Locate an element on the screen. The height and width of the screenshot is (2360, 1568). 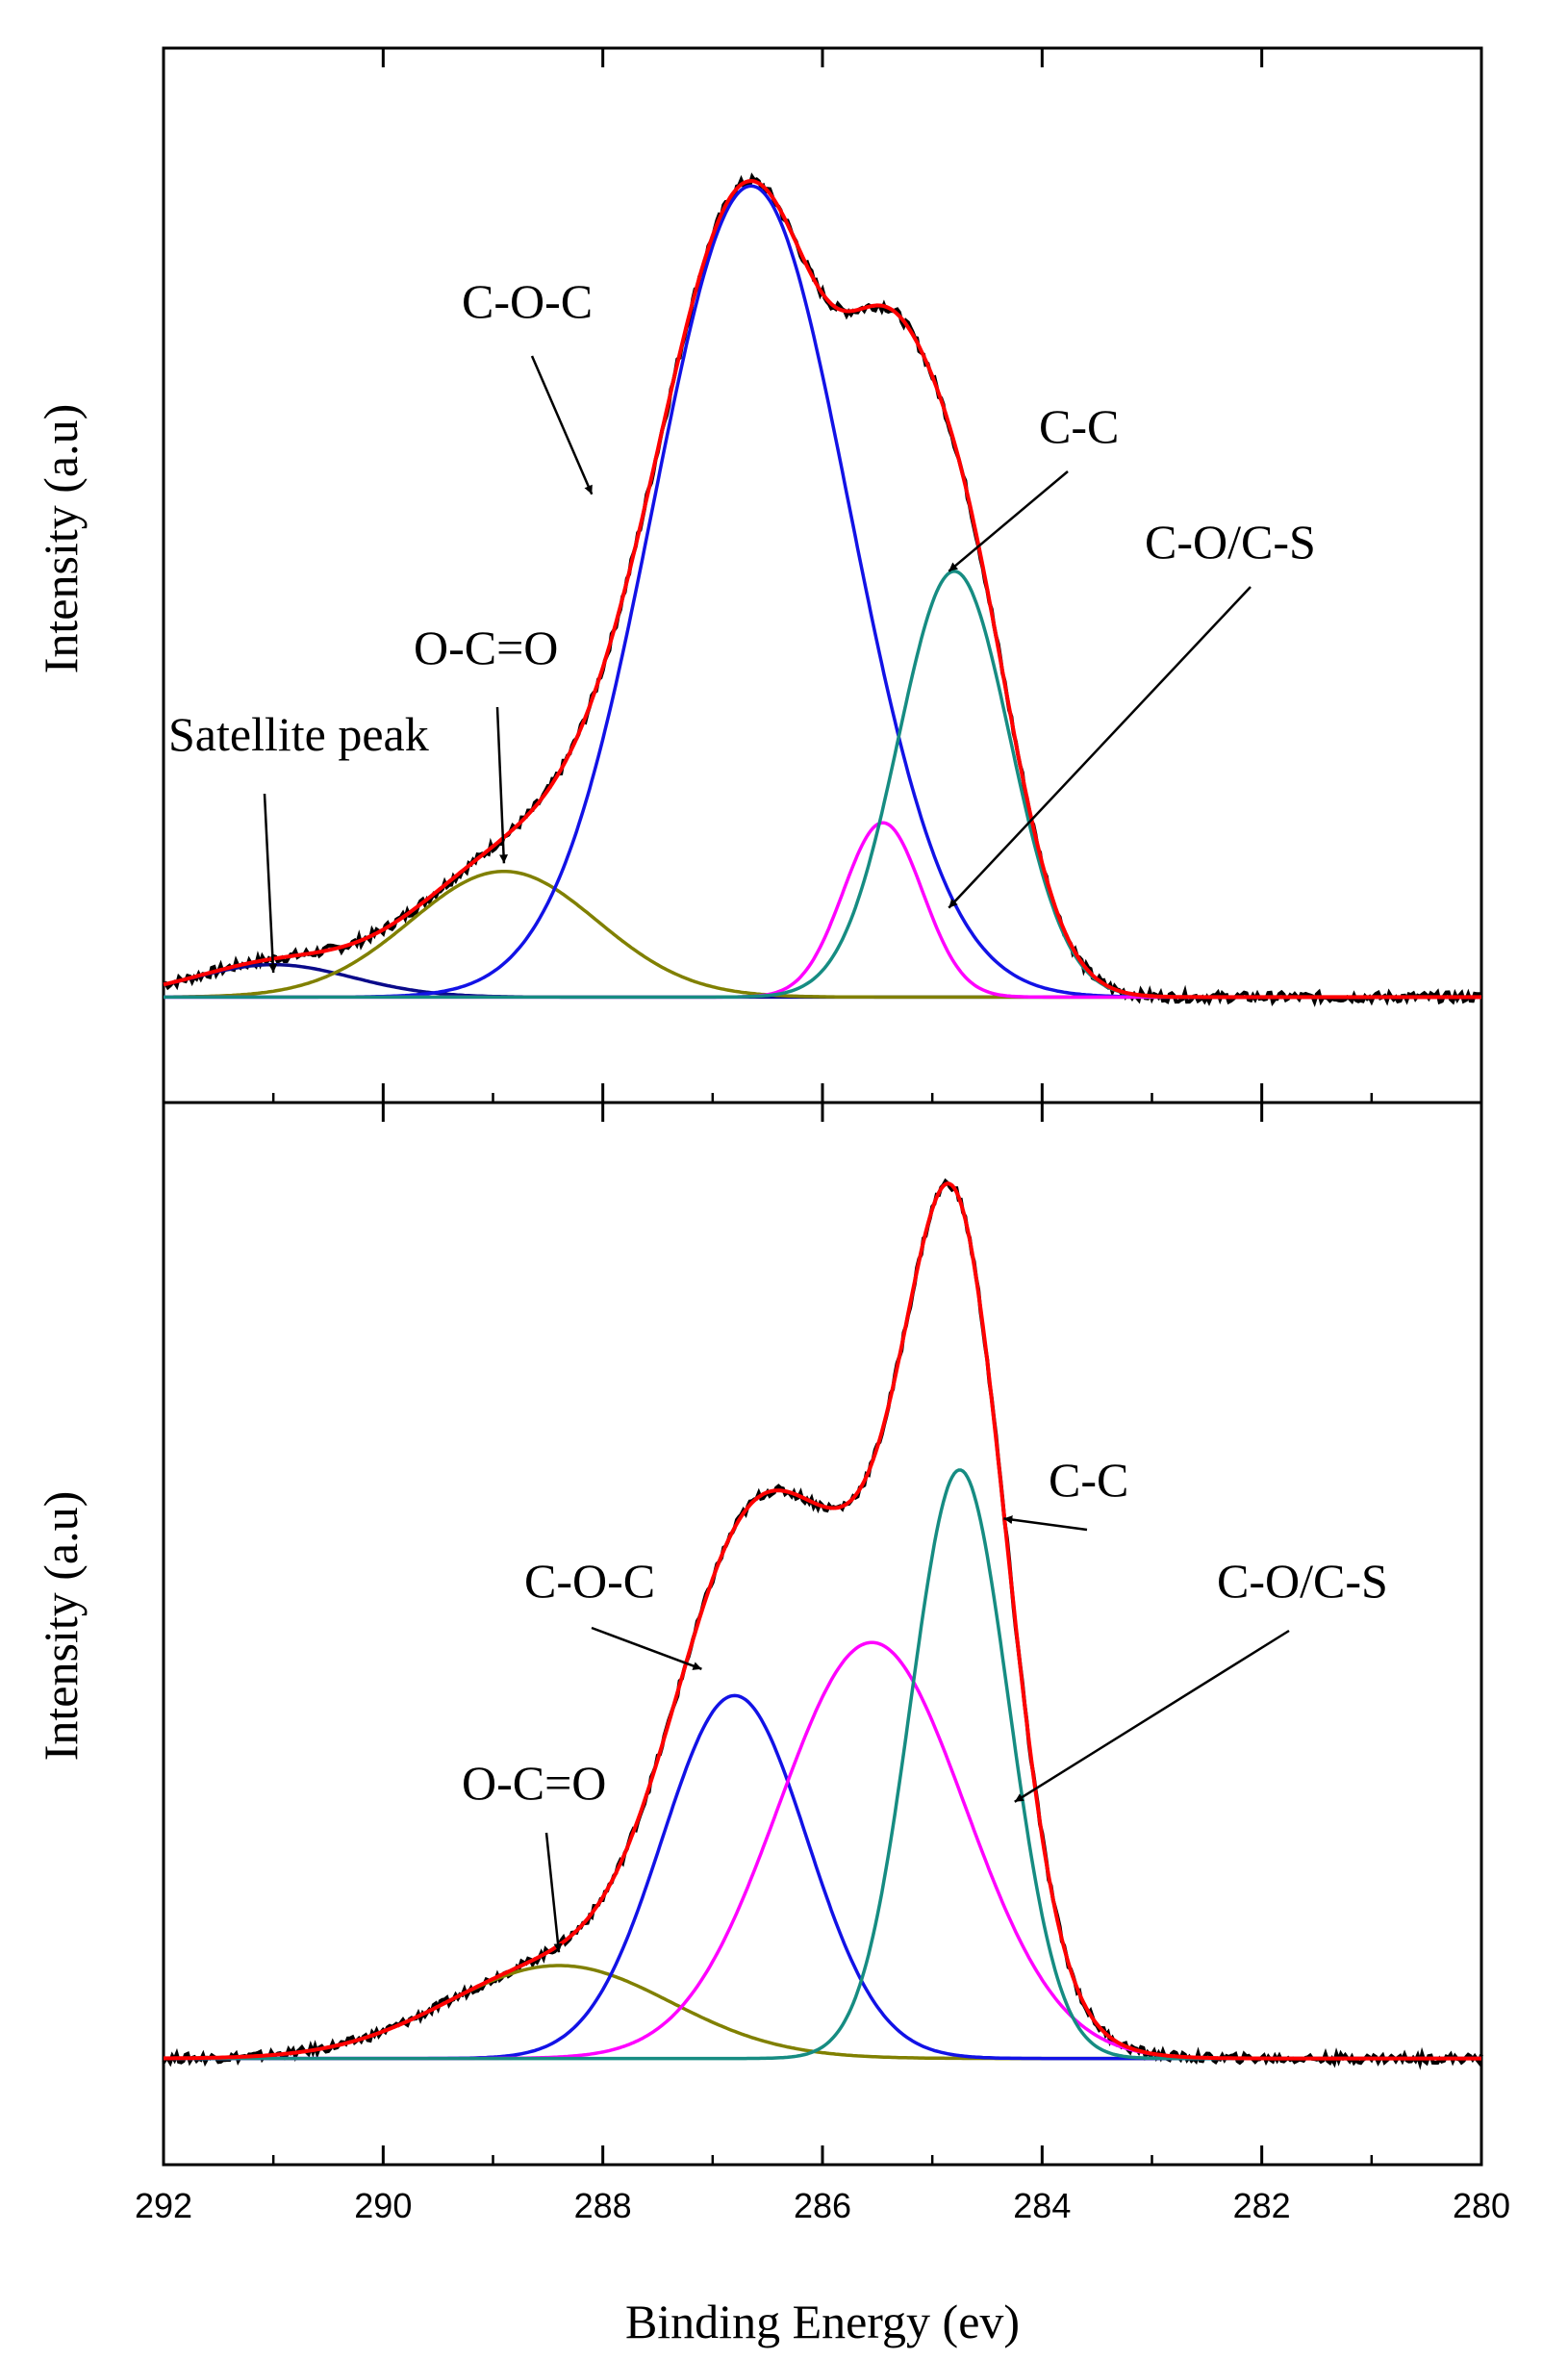
bottom-annotation-label: C-O/C-S is located at coordinates (1302, 1581).